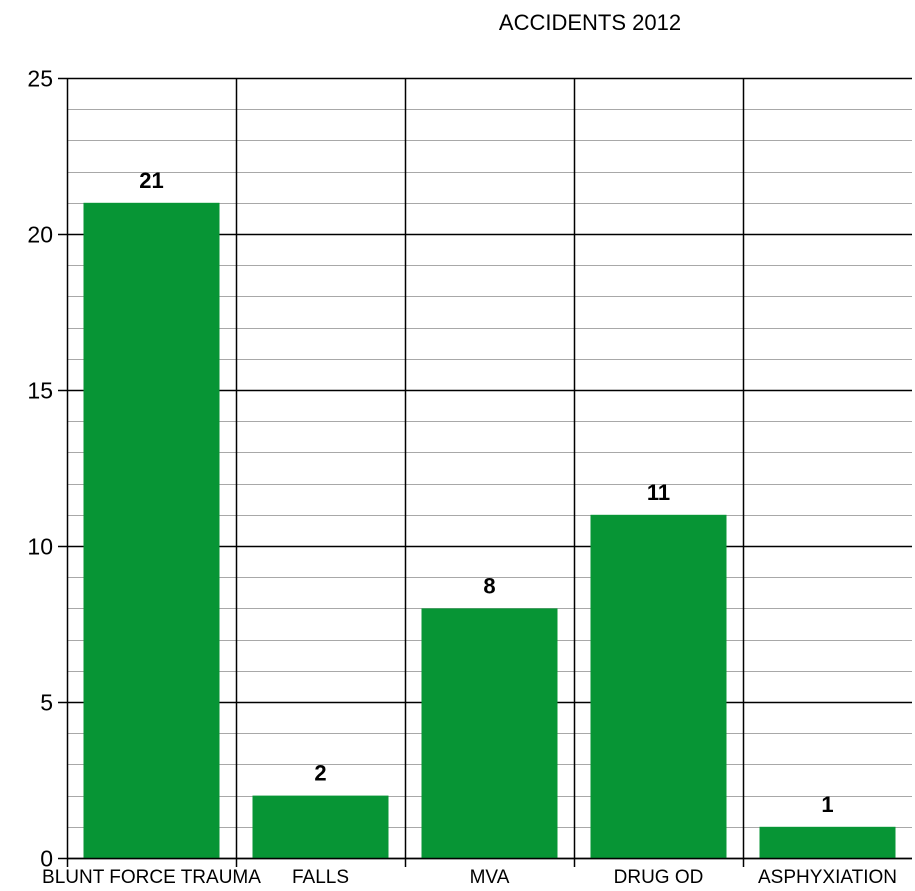  Describe the element at coordinates (40, 391) in the screenshot. I see `y-tick-label: 15` at that location.